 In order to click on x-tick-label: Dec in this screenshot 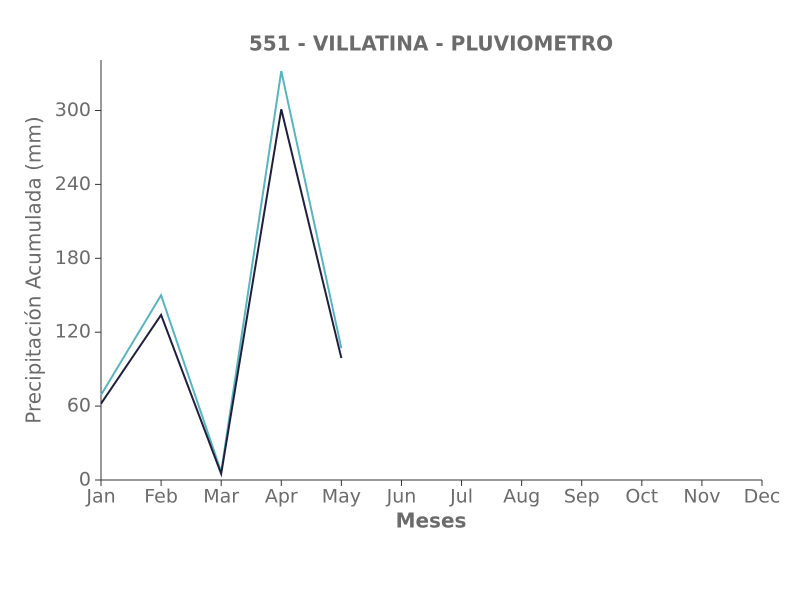, I will do `click(762, 497)`.